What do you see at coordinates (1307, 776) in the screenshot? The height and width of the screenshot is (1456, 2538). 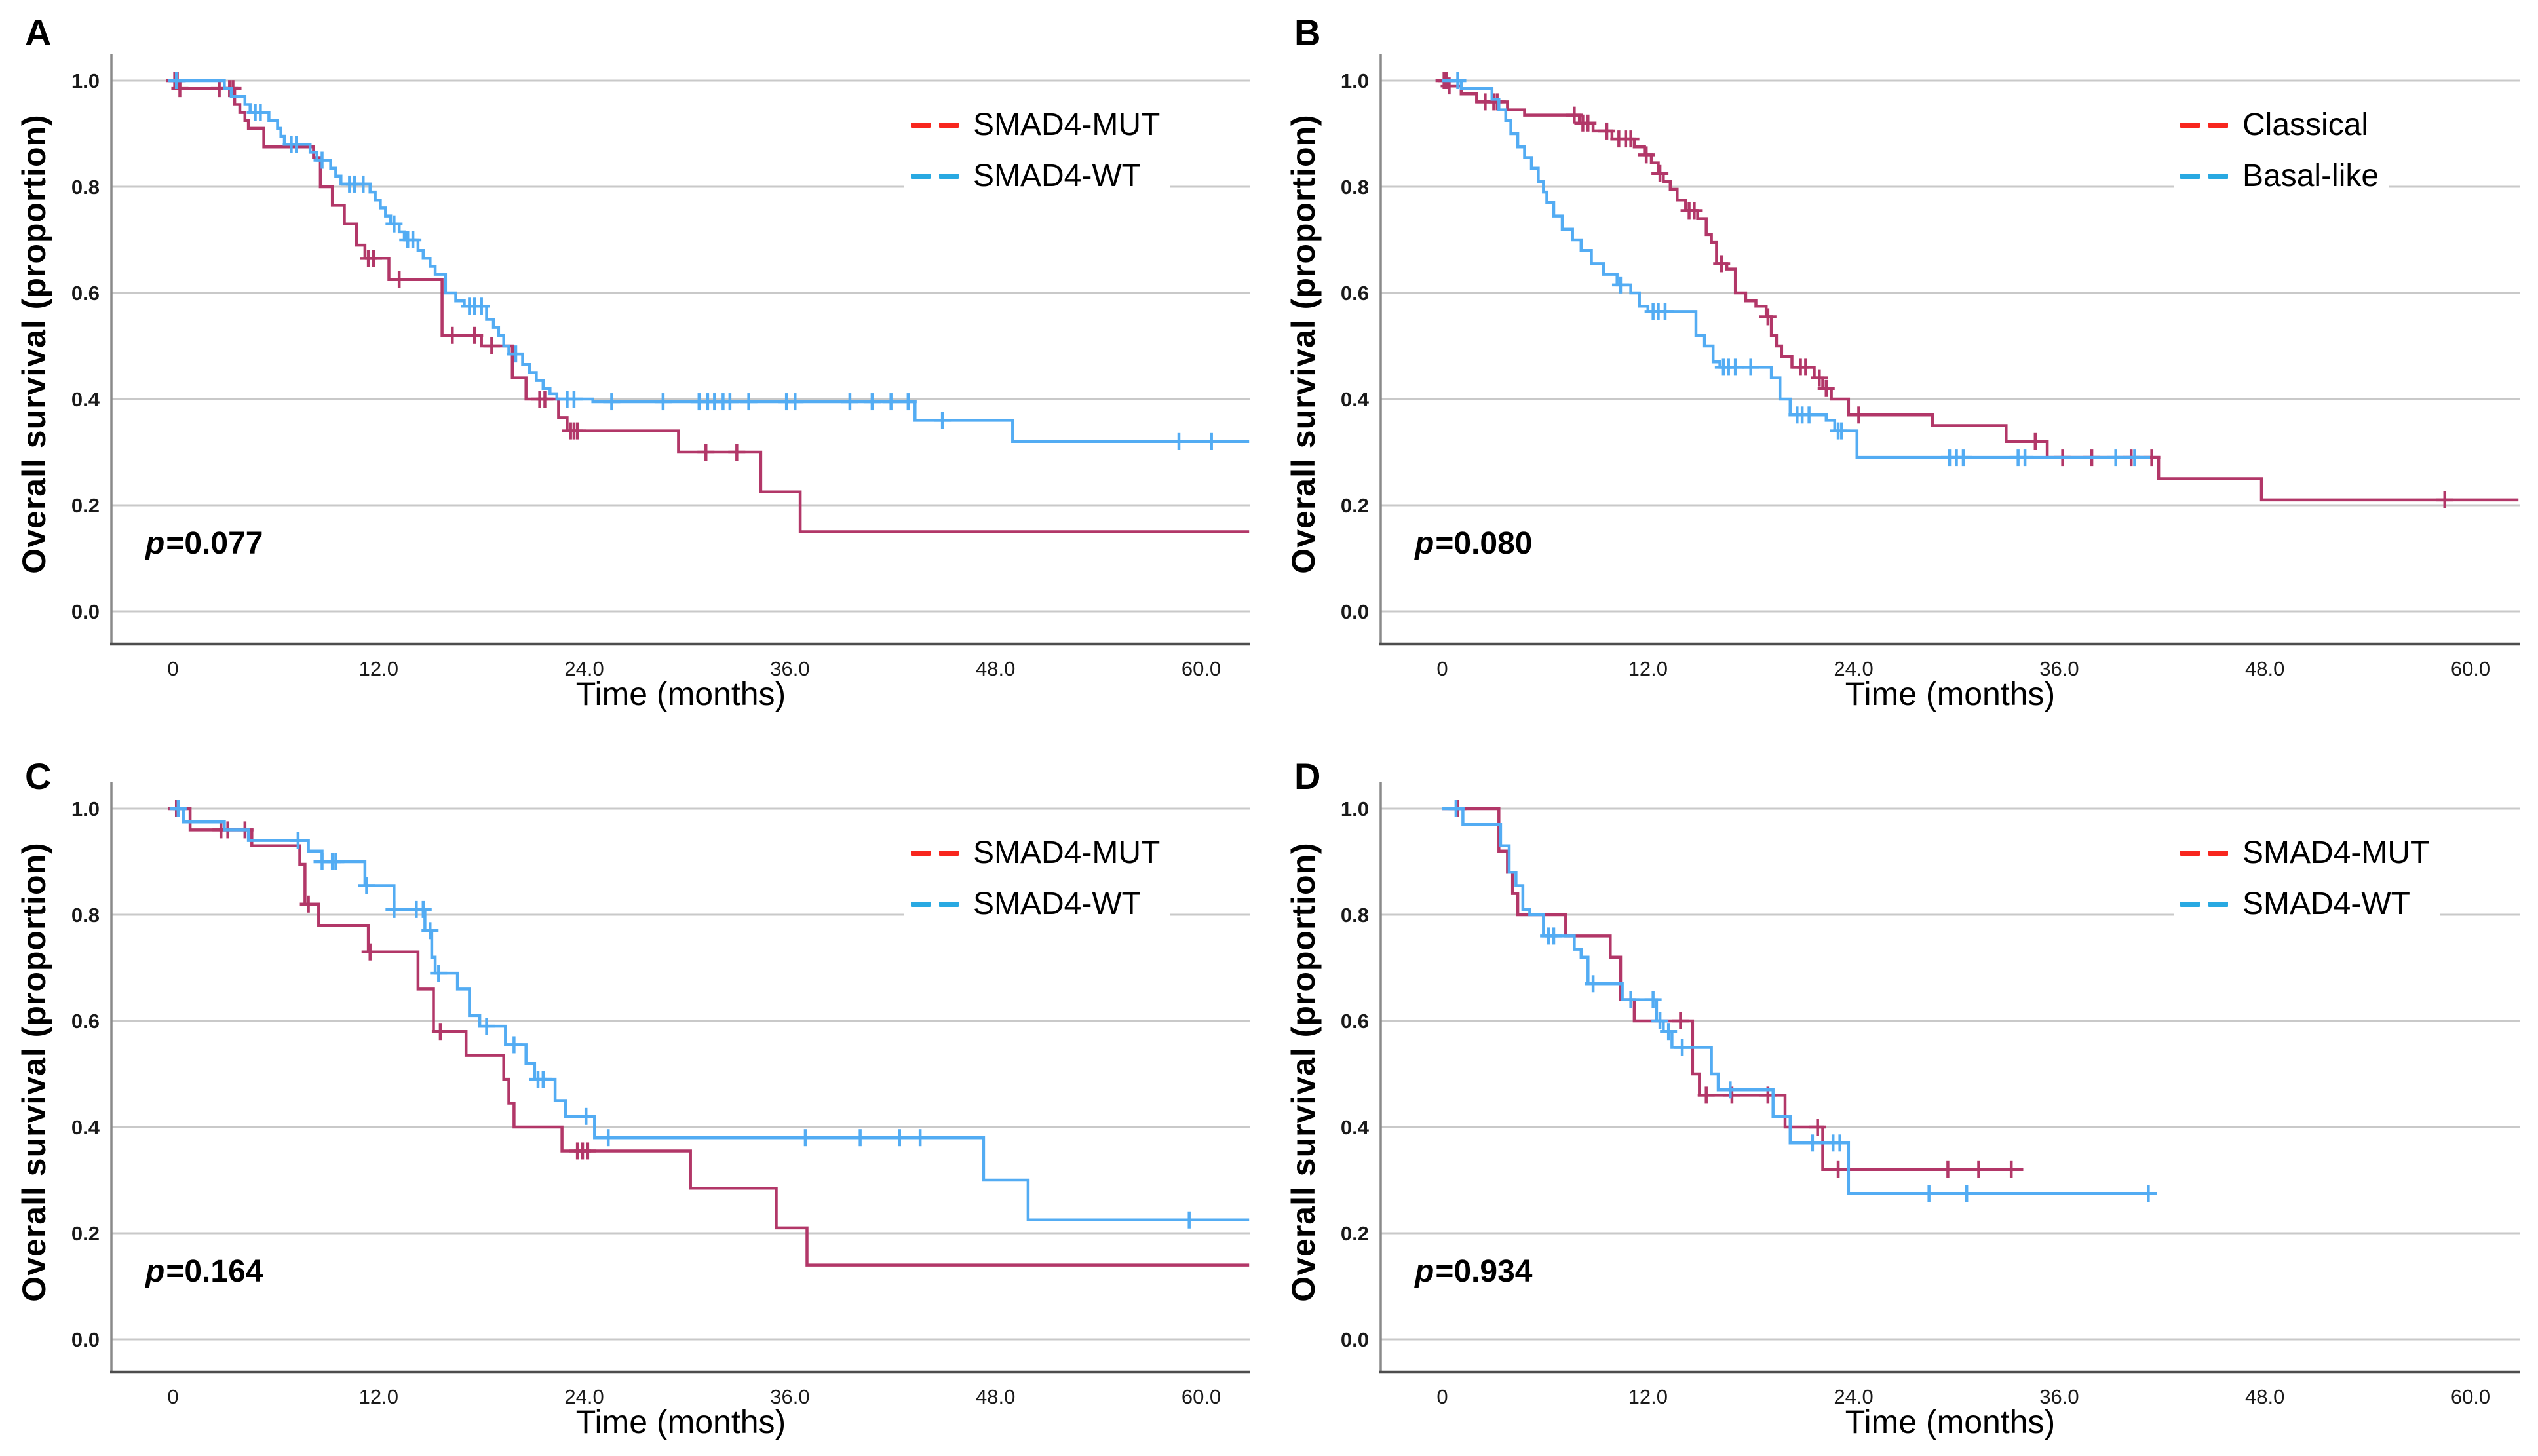 I see `panel-letter: D` at bounding box center [1307, 776].